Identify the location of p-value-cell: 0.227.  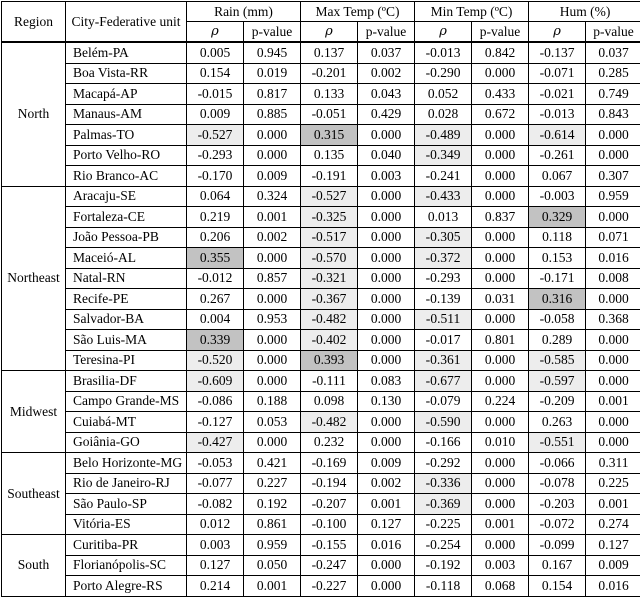
(272, 483).